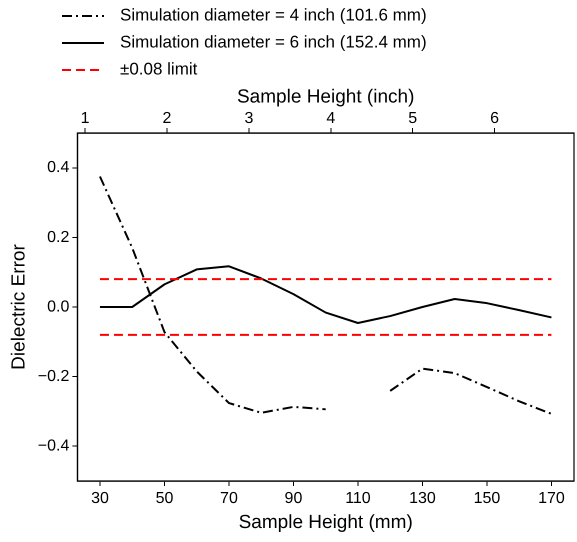  I want to click on x2-tick-label: 1, so click(85, 118).